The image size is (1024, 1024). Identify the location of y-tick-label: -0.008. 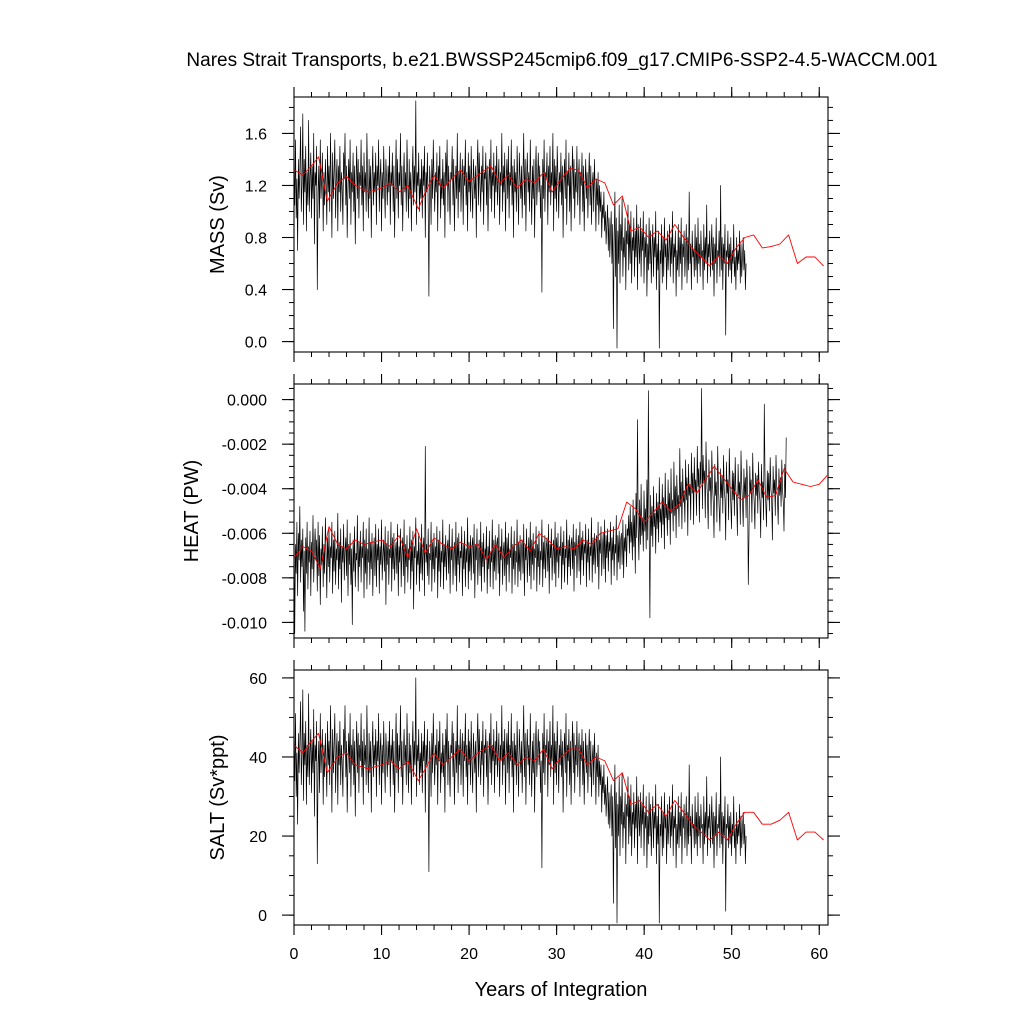
(244, 579).